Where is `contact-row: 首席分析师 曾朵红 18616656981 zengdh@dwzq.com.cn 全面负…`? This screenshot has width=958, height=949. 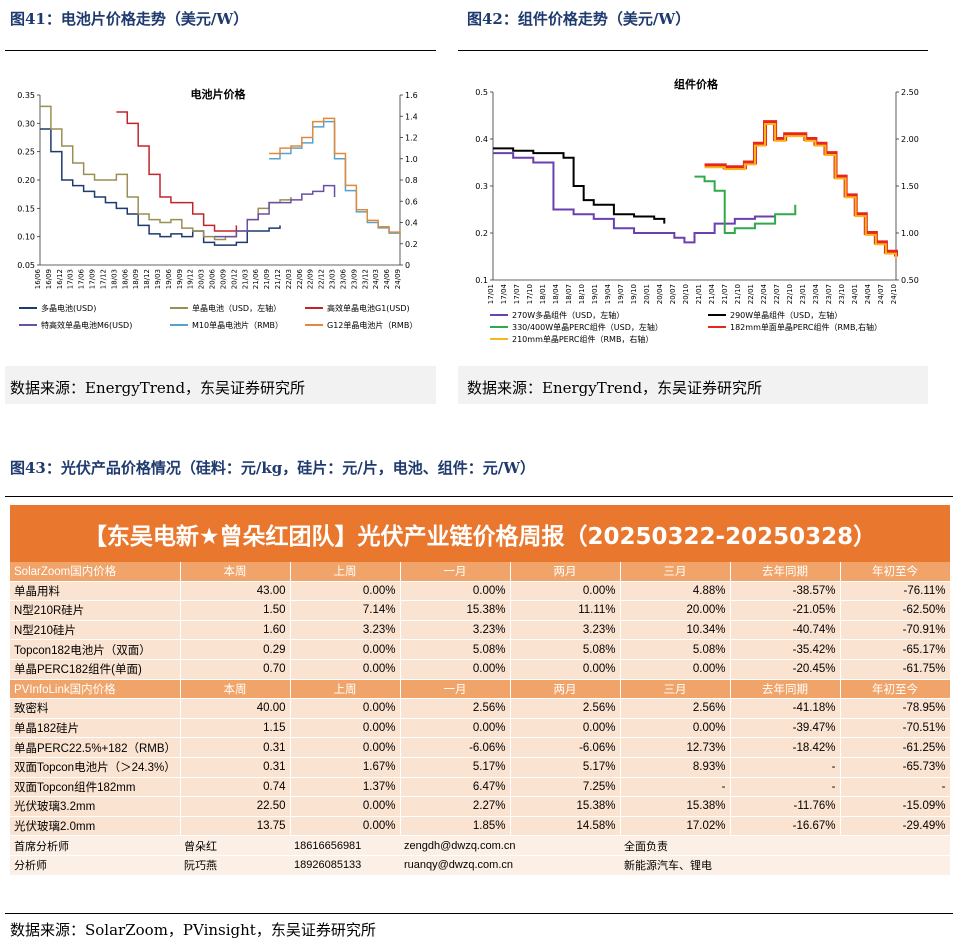
contact-row: 首席分析师 曾朵红 18616656981 zengdh@dwzq.com.cn 全面负… is located at coordinates (480, 845).